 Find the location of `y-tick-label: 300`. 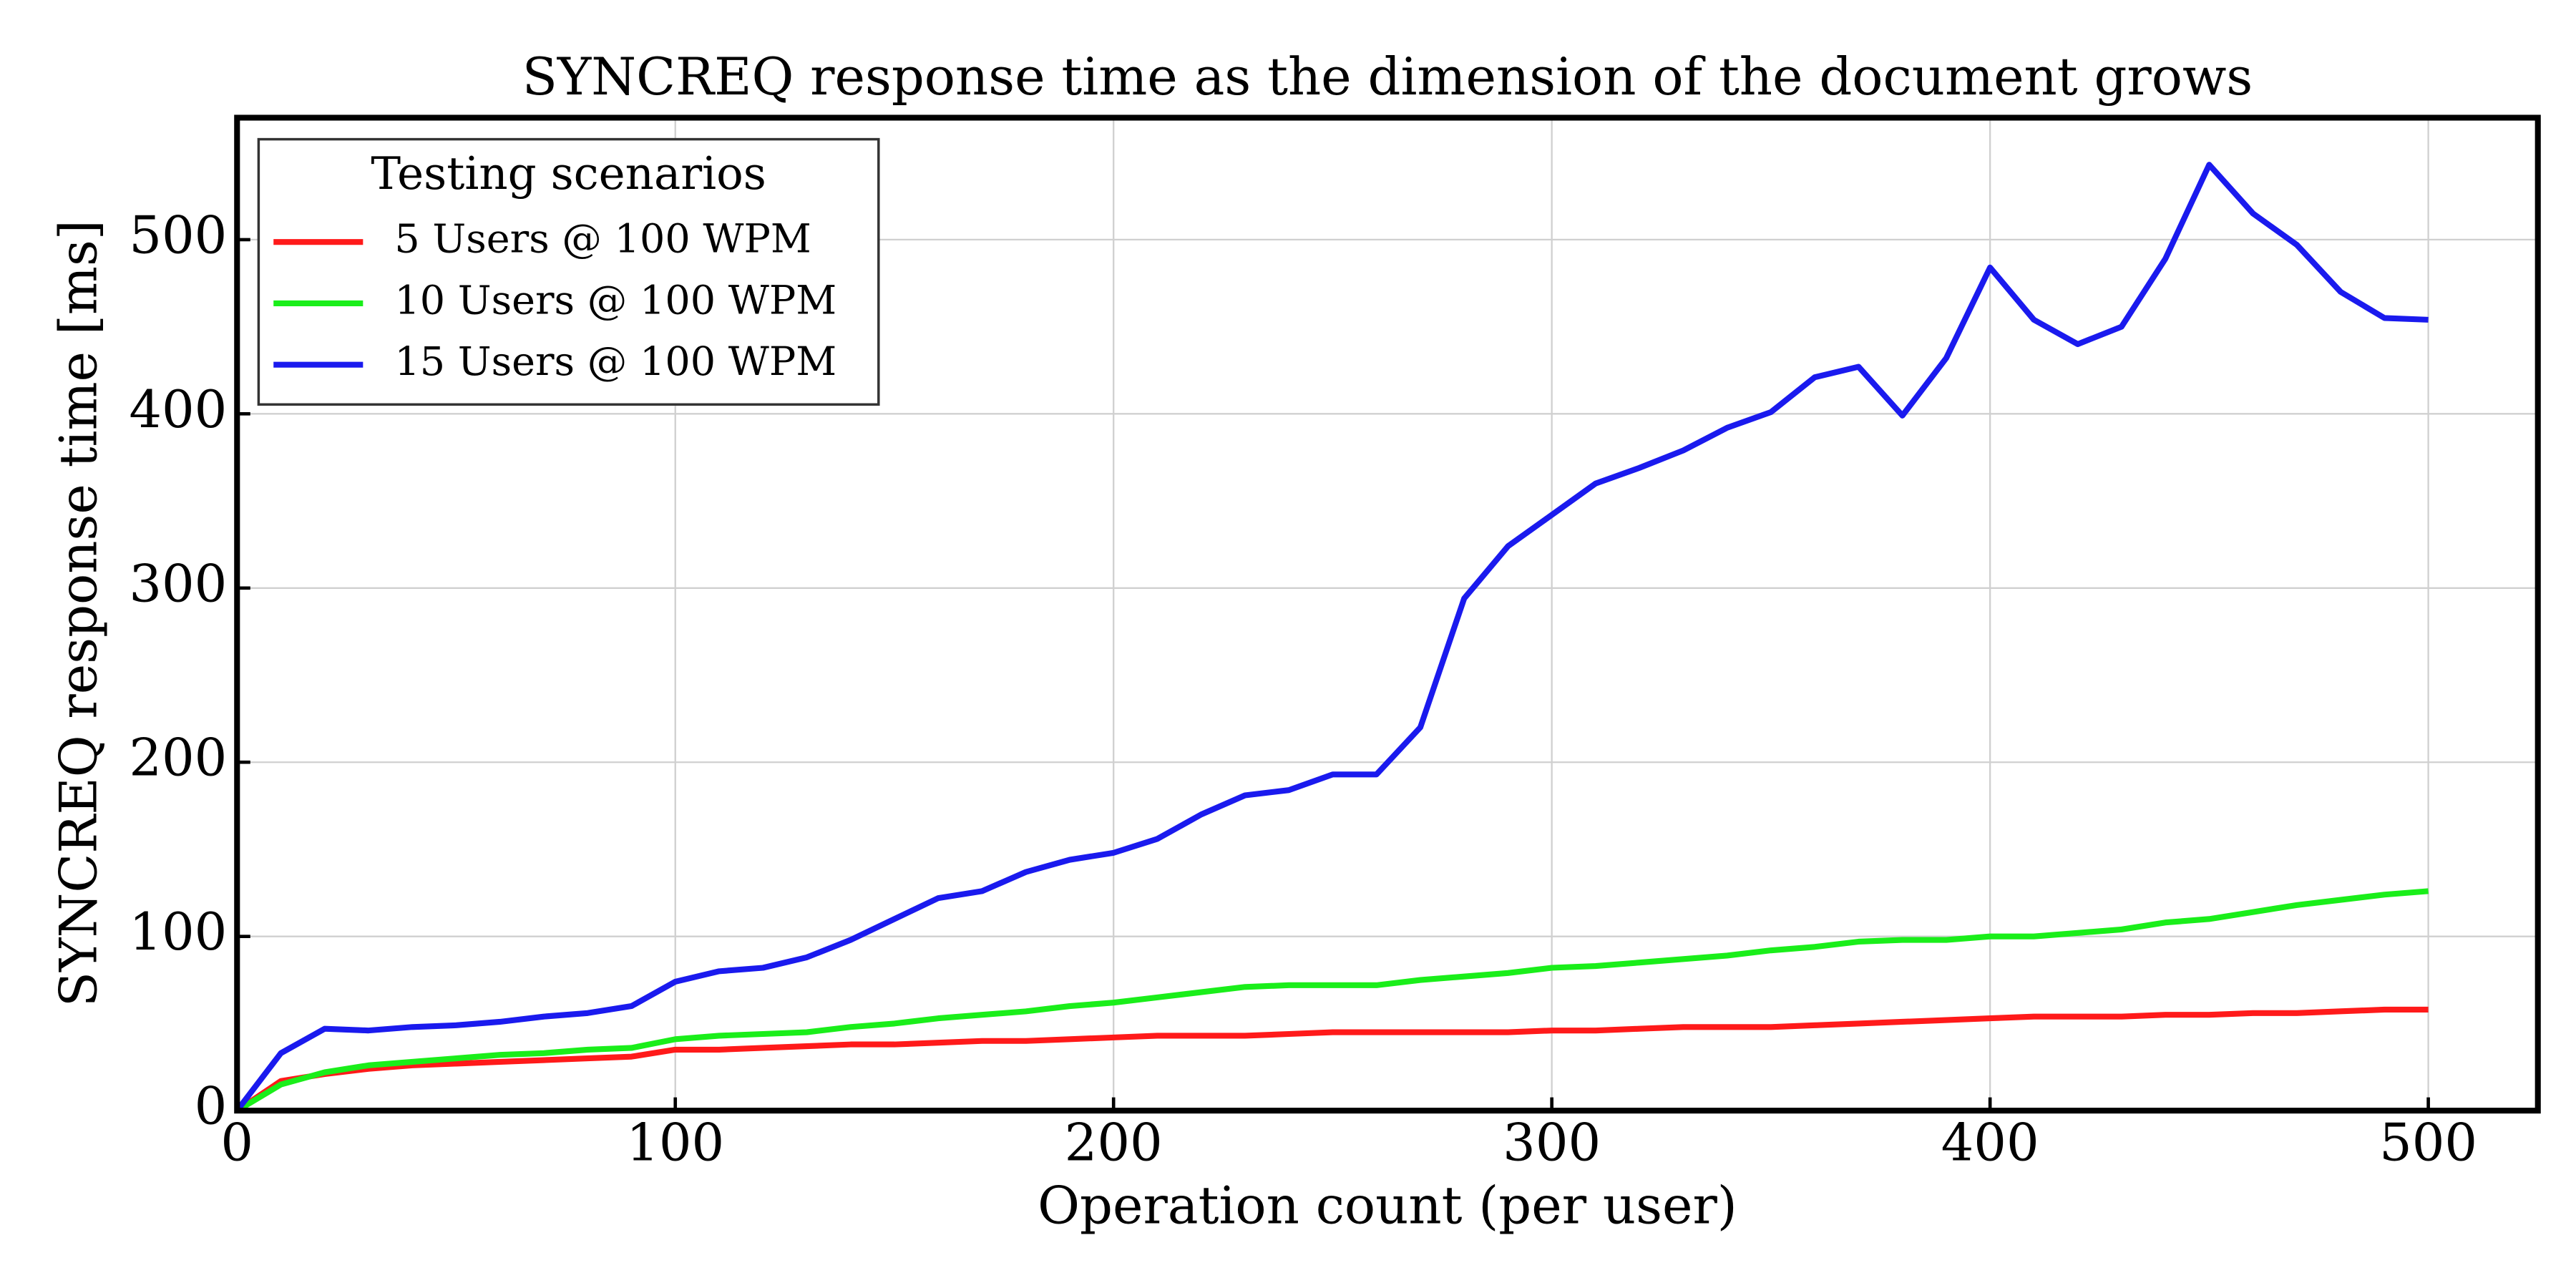

y-tick-label: 300 is located at coordinates (178, 583).